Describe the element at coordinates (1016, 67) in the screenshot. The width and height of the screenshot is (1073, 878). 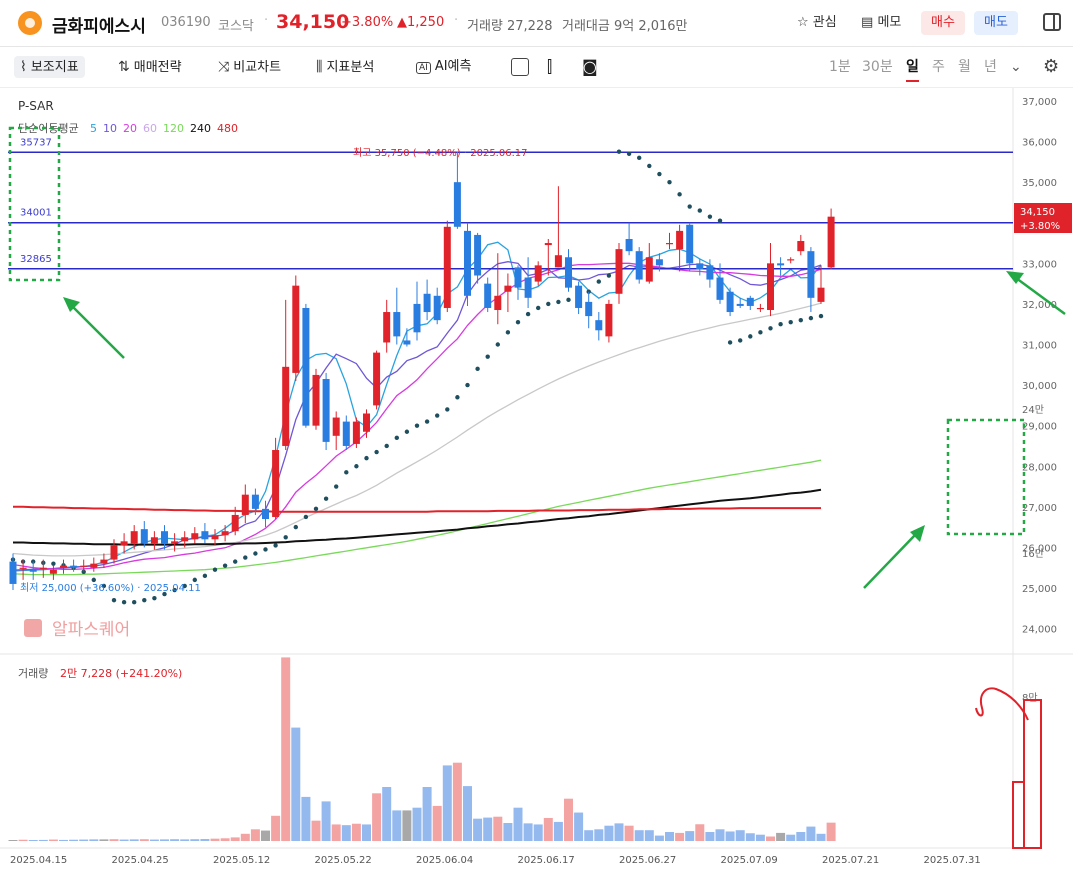
I see `chevron-down-icon: ⌄` at that location.